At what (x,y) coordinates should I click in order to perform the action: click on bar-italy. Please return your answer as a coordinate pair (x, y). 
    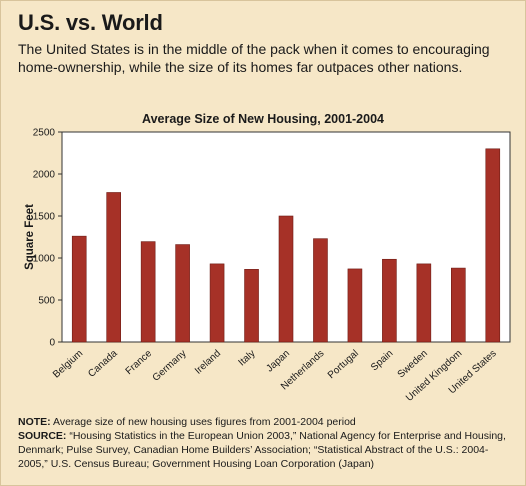
    Looking at the image, I should click on (251, 306).